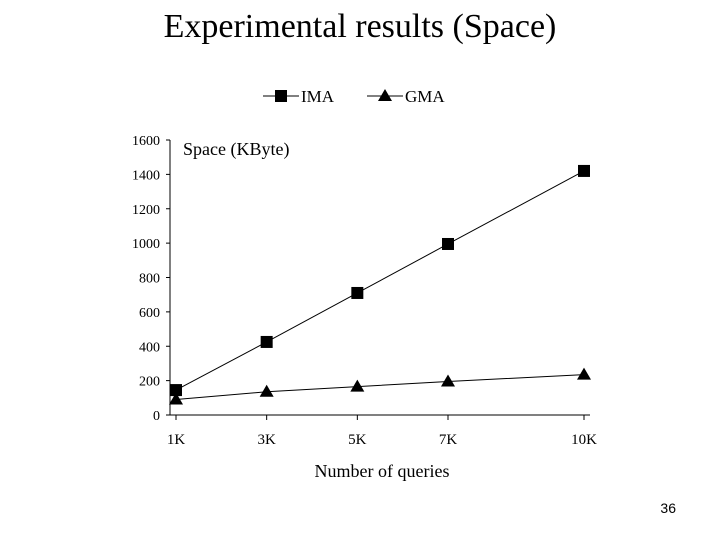 The width and height of the screenshot is (720, 540). What do you see at coordinates (156, 416) in the screenshot?
I see `y-tick-label: 0` at bounding box center [156, 416].